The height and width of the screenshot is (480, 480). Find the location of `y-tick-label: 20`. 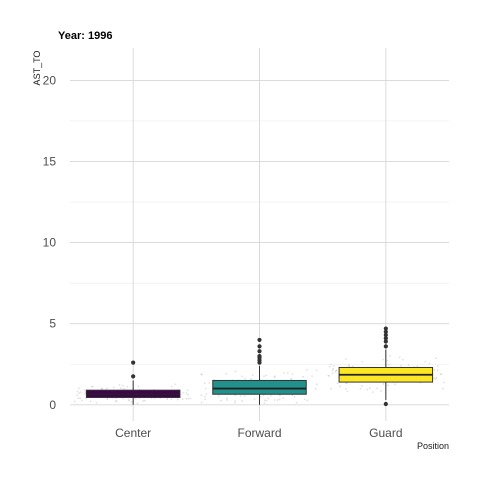

y-tick-label: 20 is located at coordinates (50, 80).